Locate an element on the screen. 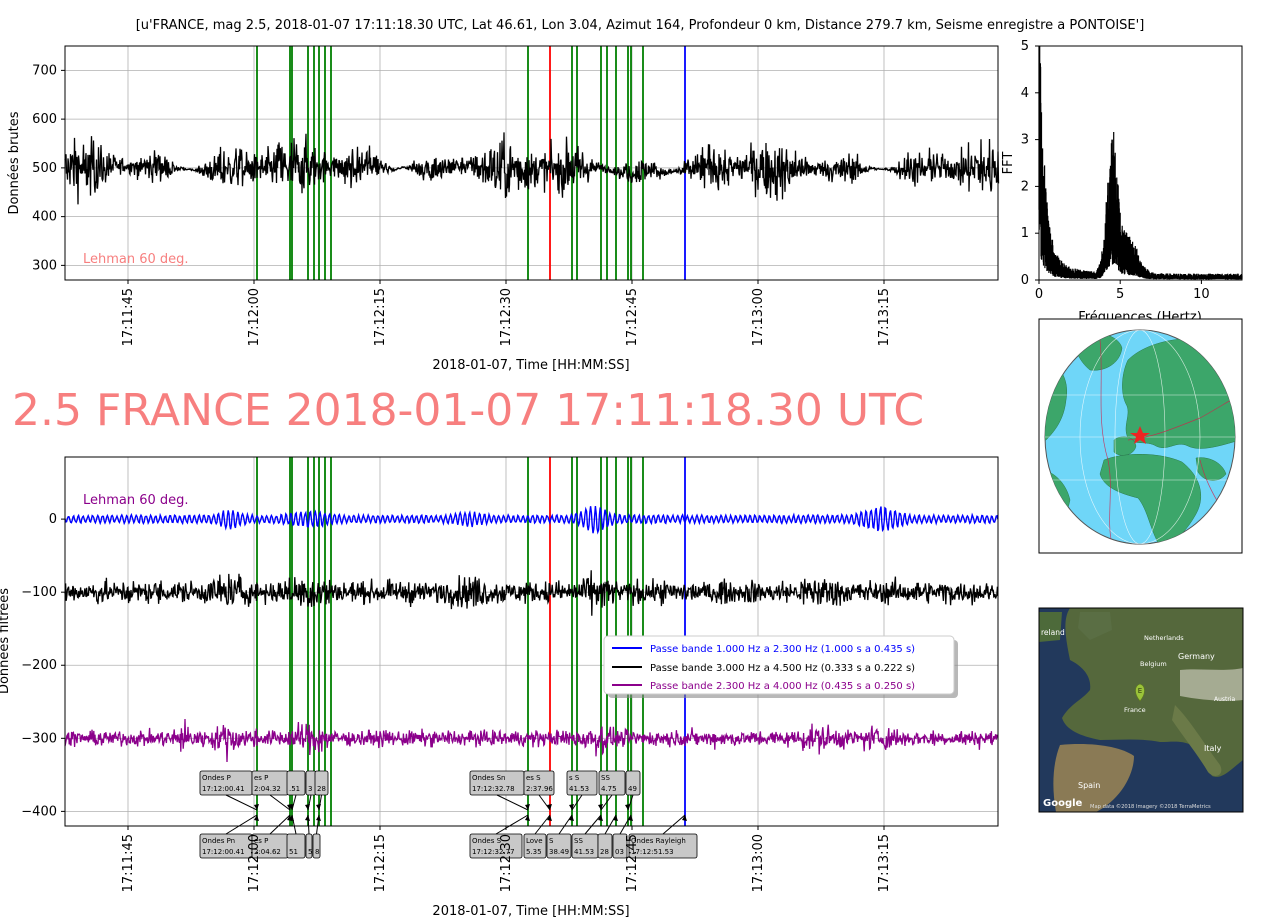 The image size is (1280, 918). raw-xtick-label-2: 17:12:15 is located at coordinates (380, 317).